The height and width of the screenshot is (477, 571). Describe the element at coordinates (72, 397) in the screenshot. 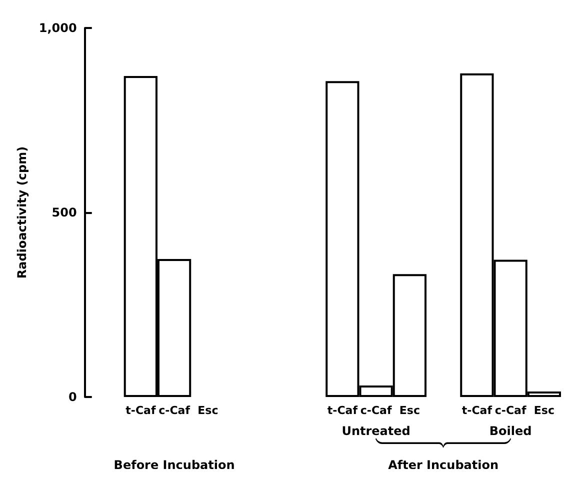

I see `y-tick-label: 0` at that location.